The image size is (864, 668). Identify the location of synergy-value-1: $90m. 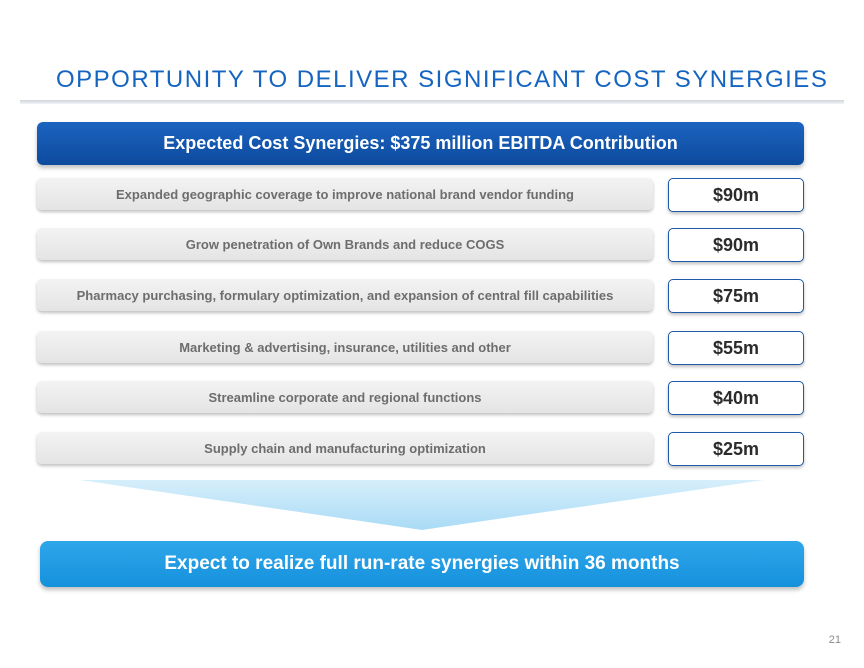
(736, 195).